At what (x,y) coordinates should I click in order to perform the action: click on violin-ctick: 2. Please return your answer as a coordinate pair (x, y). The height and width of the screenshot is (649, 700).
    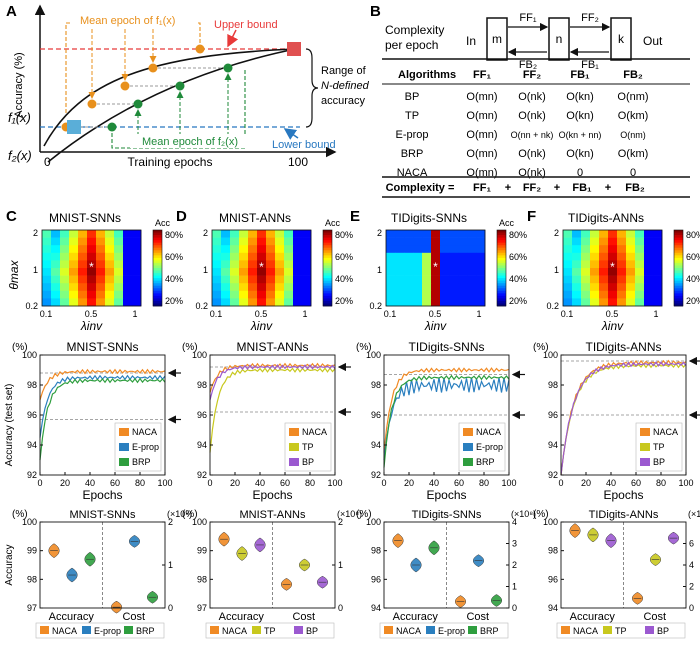
    Looking at the image, I should click on (170, 522).